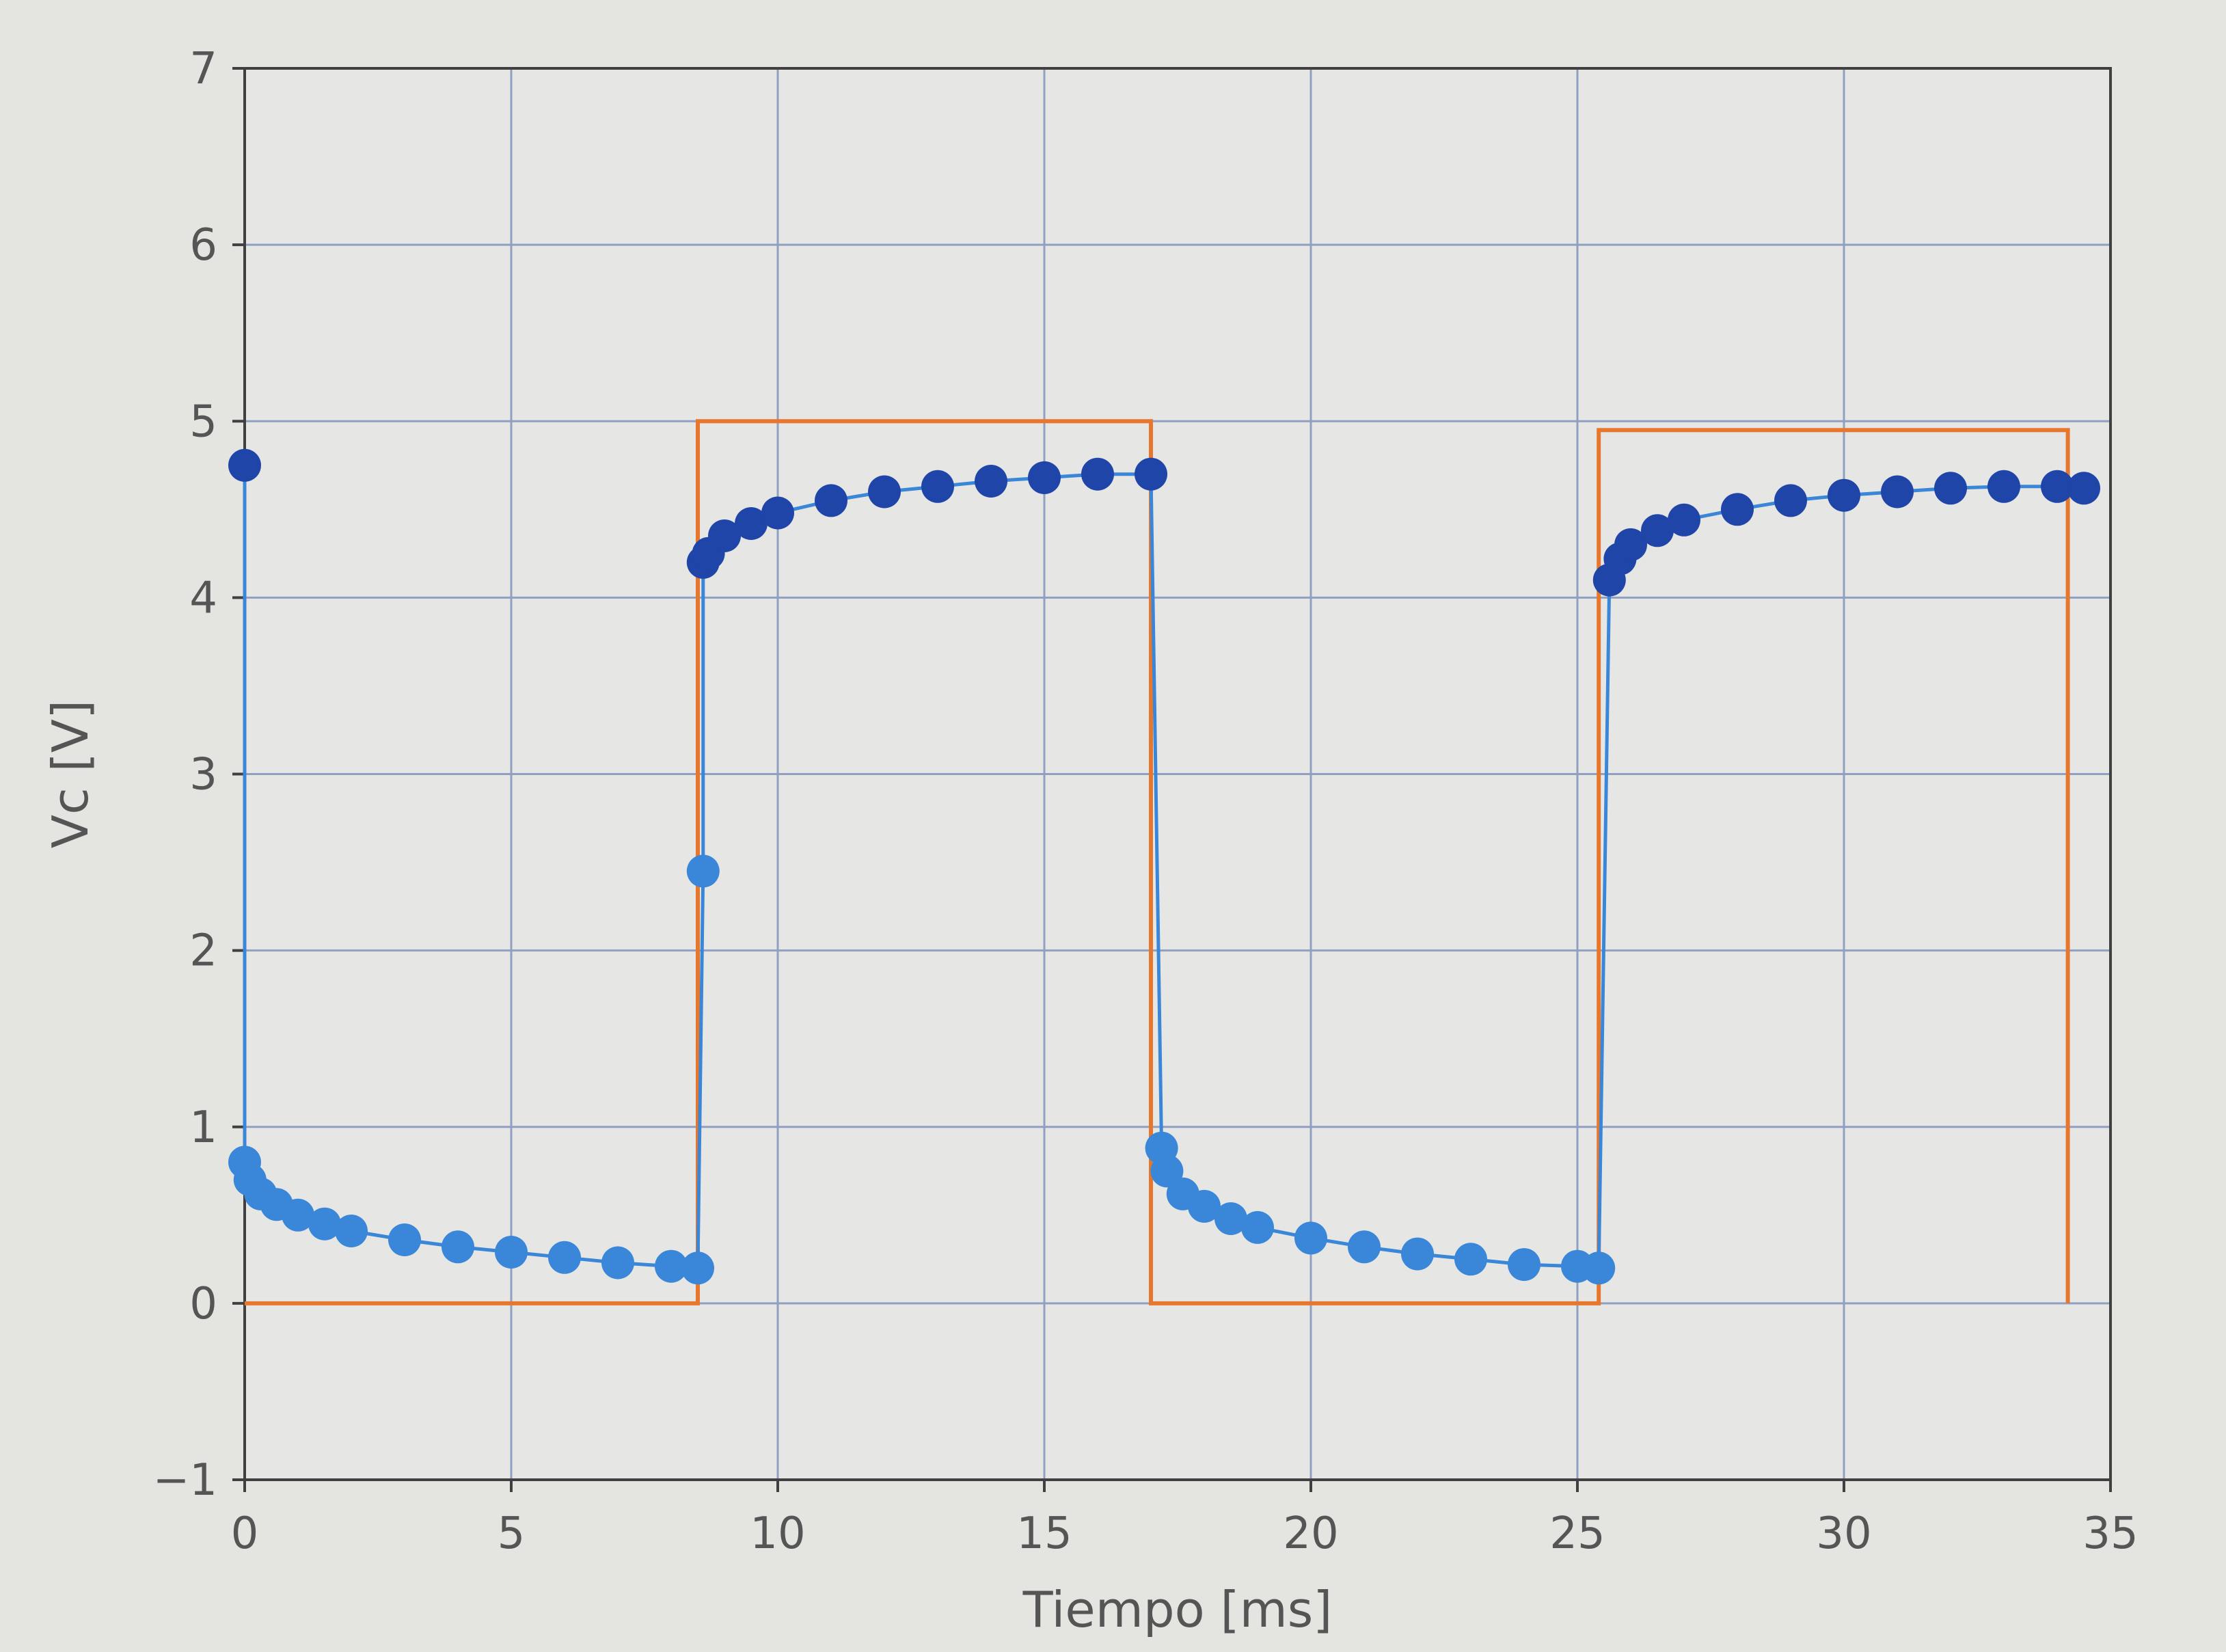 Image resolution: width=2226 pixels, height=1652 pixels. Describe the element at coordinates (203, 245) in the screenshot. I see `y-tick-label: 6` at that location.